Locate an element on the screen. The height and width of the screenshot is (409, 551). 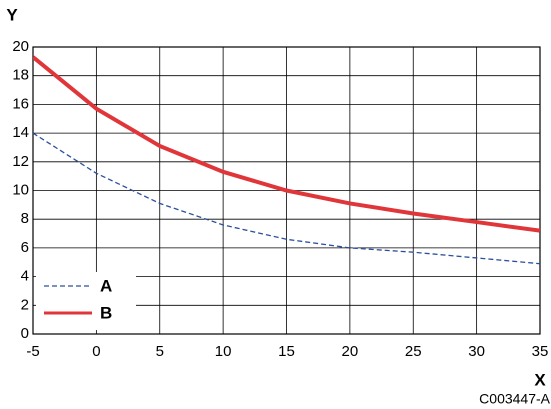
y-tick-label: 20 is located at coordinates (20, 46).